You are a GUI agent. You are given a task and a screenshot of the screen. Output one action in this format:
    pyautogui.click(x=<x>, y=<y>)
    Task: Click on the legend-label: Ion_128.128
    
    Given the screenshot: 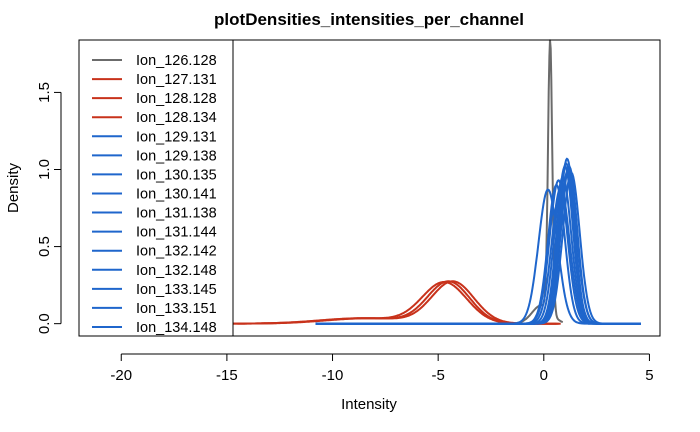 What is the action you would take?
    pyautogui.click(x=176, y=99)
    